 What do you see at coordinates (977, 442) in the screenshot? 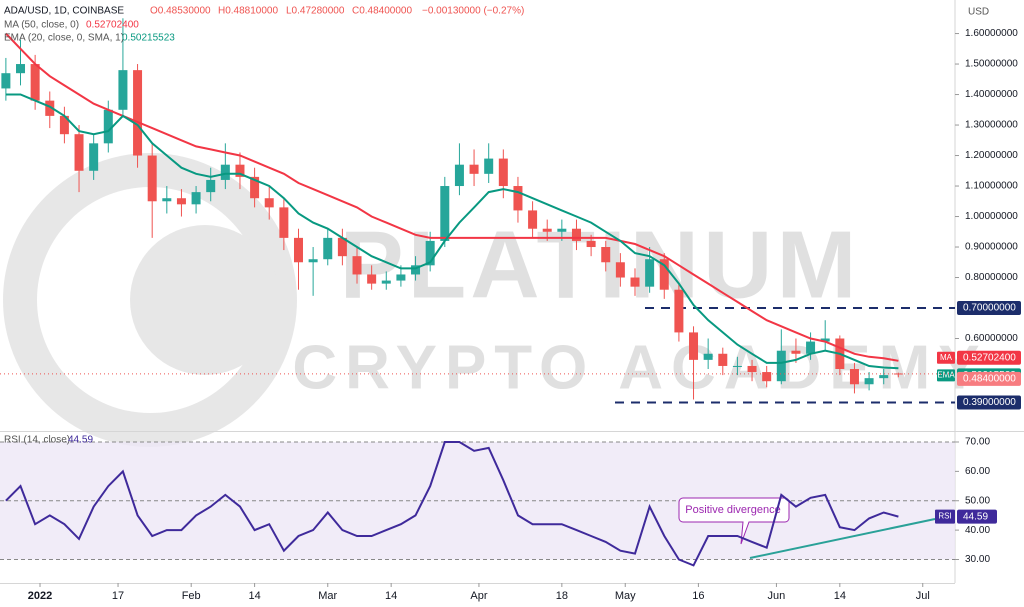
I see `y-tick-label: 70.00` at bounding box center [977, 442].